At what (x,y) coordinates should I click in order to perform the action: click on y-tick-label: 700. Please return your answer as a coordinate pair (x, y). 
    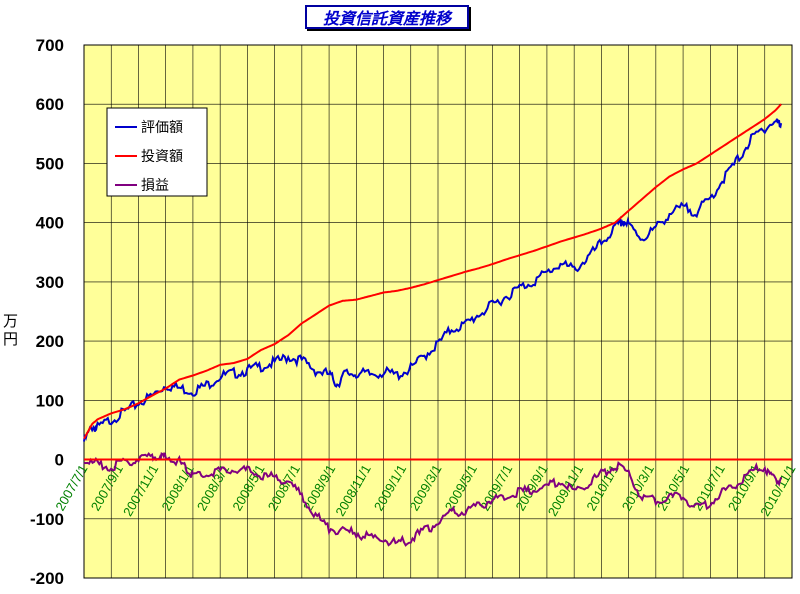
    Looking at the image, I should click on (50, 45).